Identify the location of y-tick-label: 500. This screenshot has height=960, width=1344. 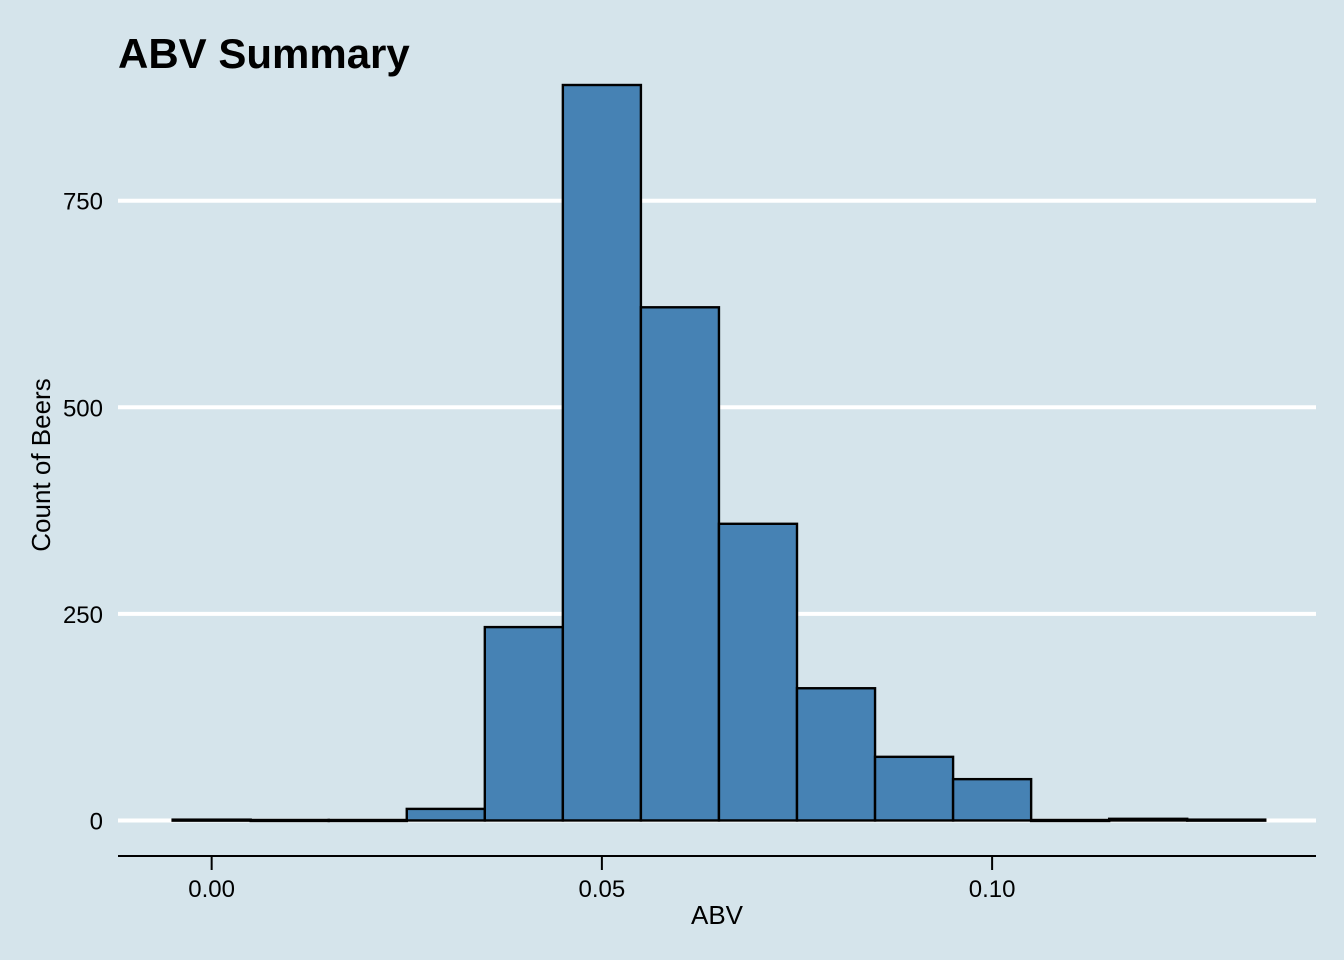
(83, 408).